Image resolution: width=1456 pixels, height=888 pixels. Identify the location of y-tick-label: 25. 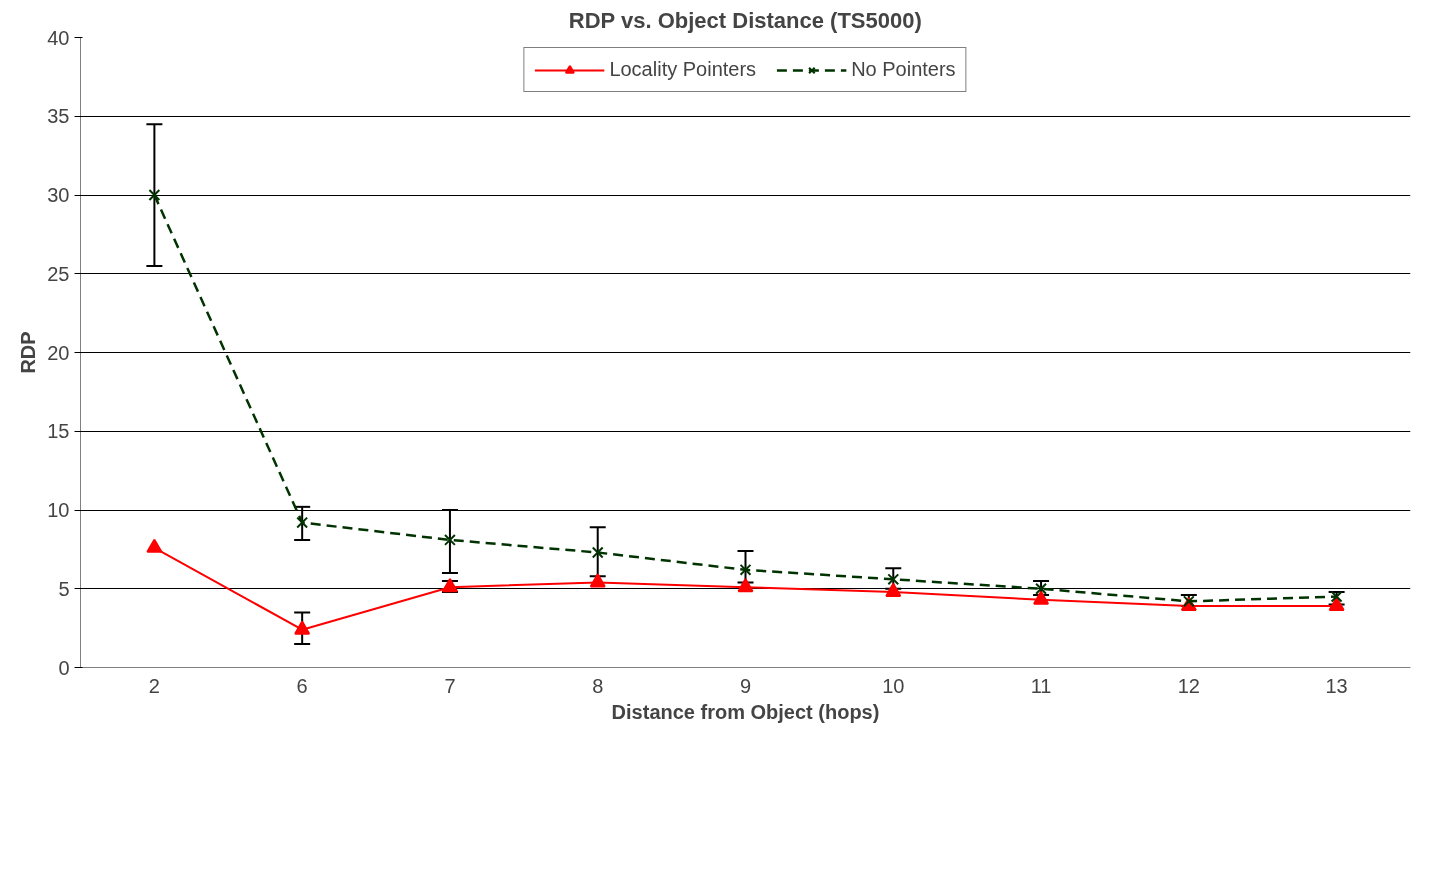
(58, 273).